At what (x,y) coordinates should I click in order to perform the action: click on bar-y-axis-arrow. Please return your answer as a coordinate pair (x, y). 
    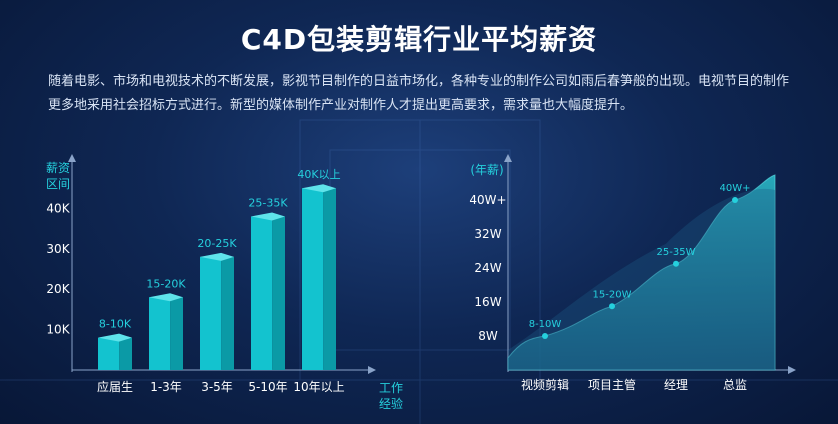
    Looking at the image, I should click on (72, 158).